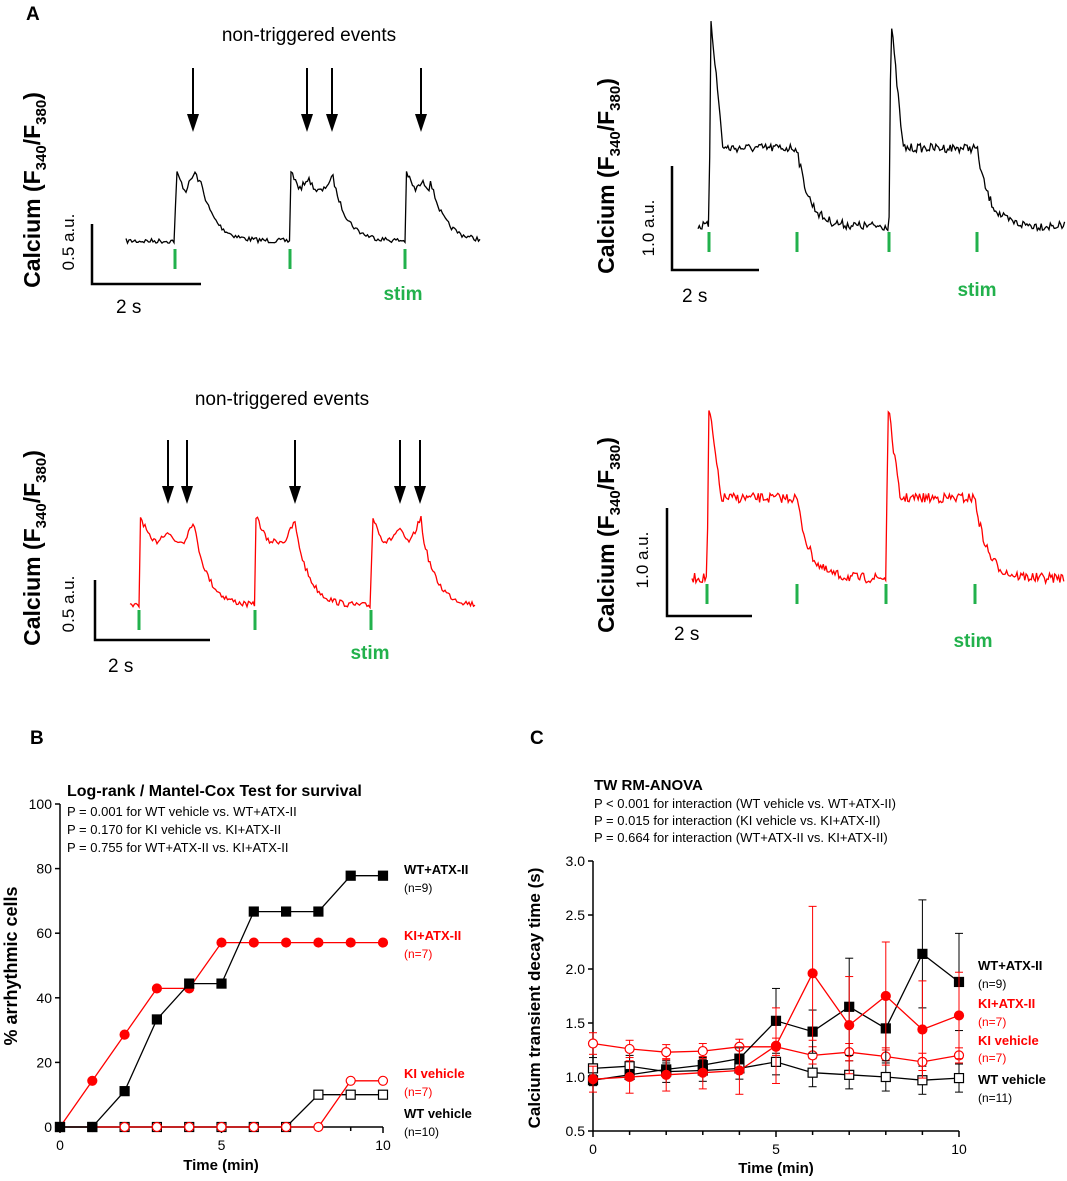  What do you see at coordinates (776, 1168) in the screenshot?
I see `chart-c-xlabel: Time (min)` at bounding box center [776, 1168].